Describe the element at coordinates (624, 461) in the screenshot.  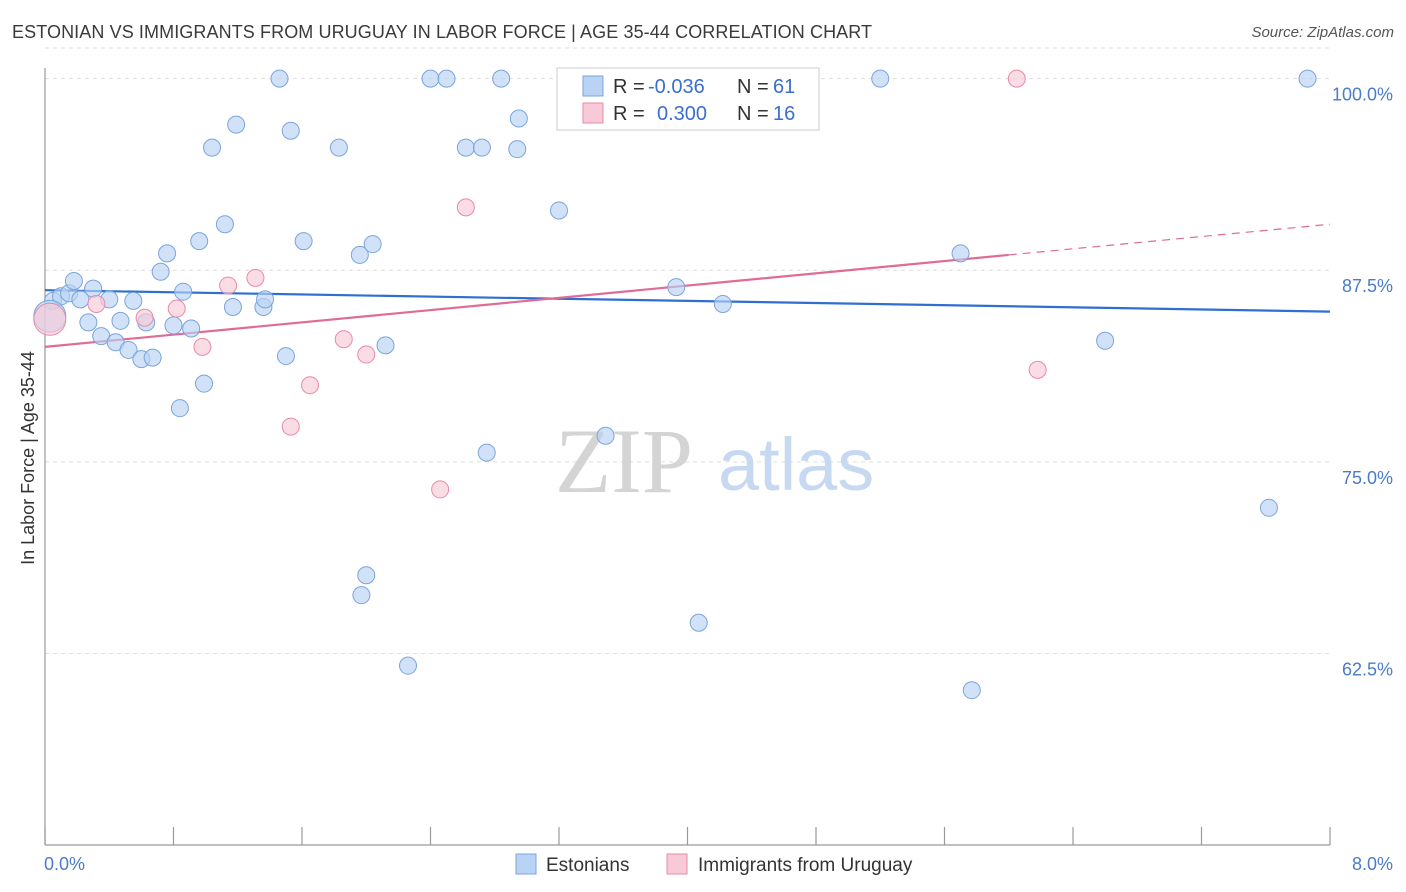
I see `watermark-zip: ZIP` at that location.